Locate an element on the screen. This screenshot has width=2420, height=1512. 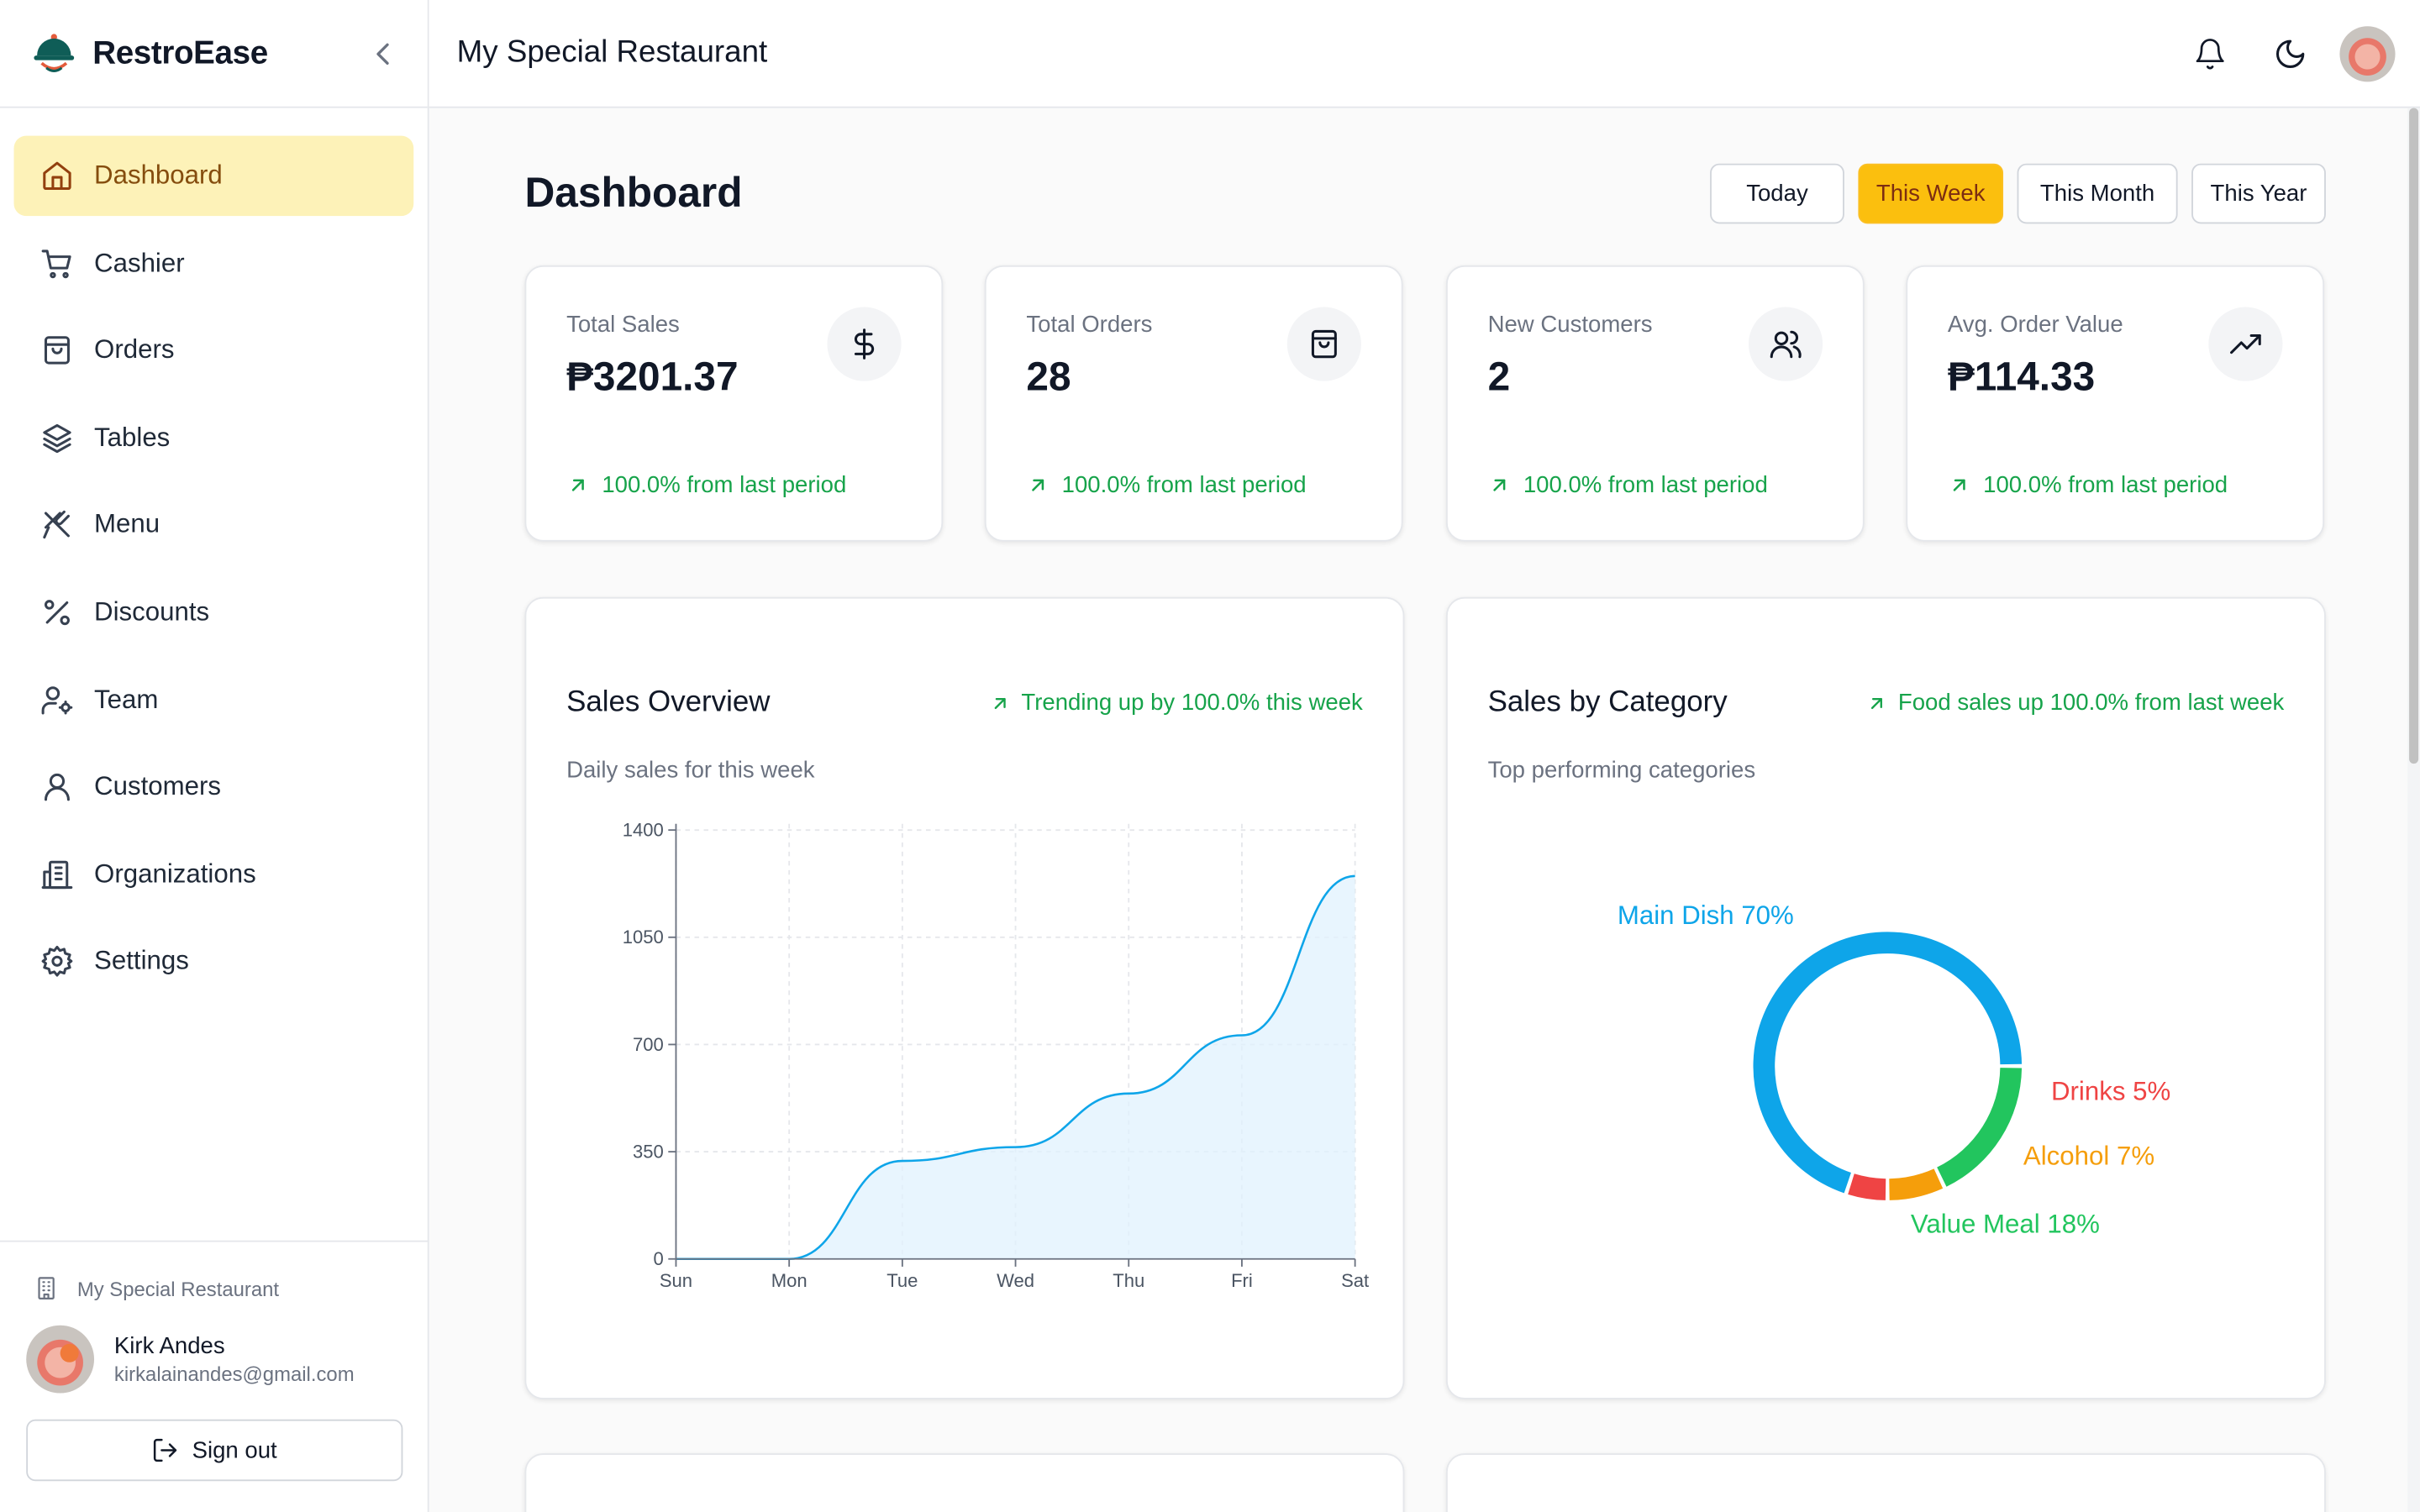
lower-card-left is located at coordinates (964, 1482).